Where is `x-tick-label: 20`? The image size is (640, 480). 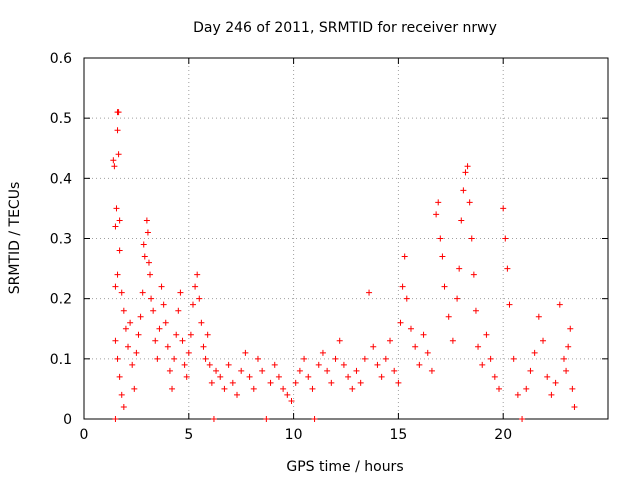 x-tick-label: 20 is located at coordinates (503, 435).